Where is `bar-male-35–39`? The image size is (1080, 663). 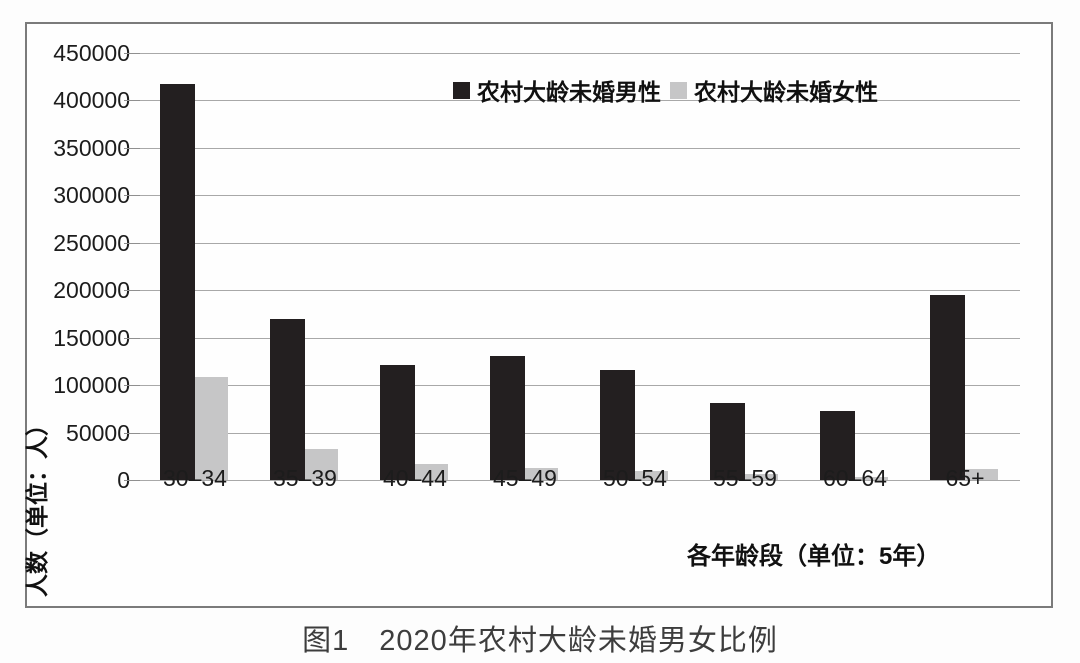 bar-male-35–39 is located at coordinates (287, 399).